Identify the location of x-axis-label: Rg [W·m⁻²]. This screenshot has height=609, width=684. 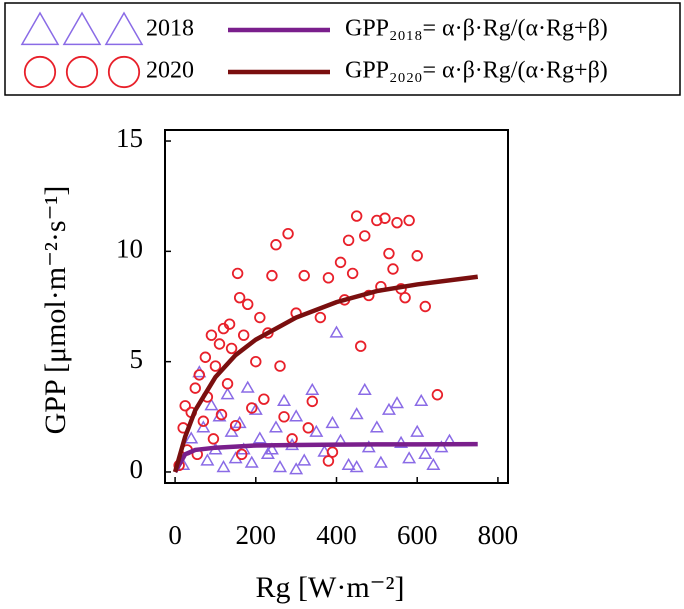
(330, 587).